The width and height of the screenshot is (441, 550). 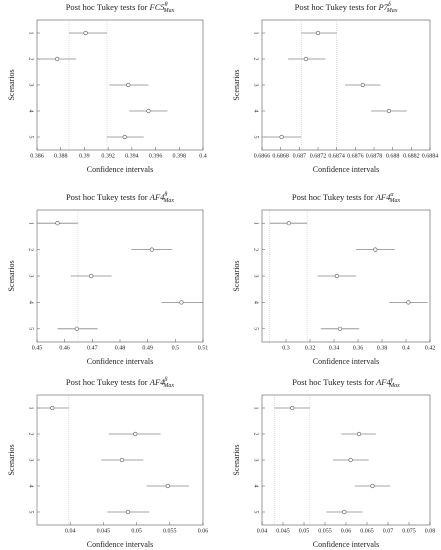 I want to click on title-superscript: θ, so click(x=165, y=195).